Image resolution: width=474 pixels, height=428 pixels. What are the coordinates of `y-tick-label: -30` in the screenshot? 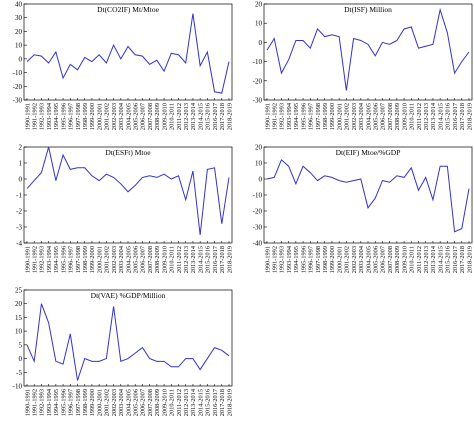 It's located at (258, 228).